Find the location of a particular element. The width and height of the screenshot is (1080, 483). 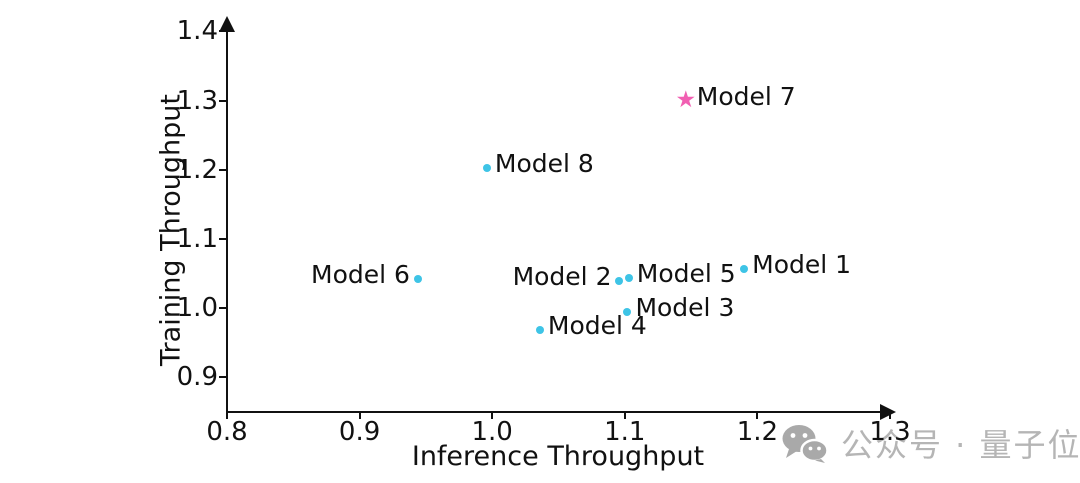

watermark: 公众号 · 量子位 is located at coordinates (930, 443).